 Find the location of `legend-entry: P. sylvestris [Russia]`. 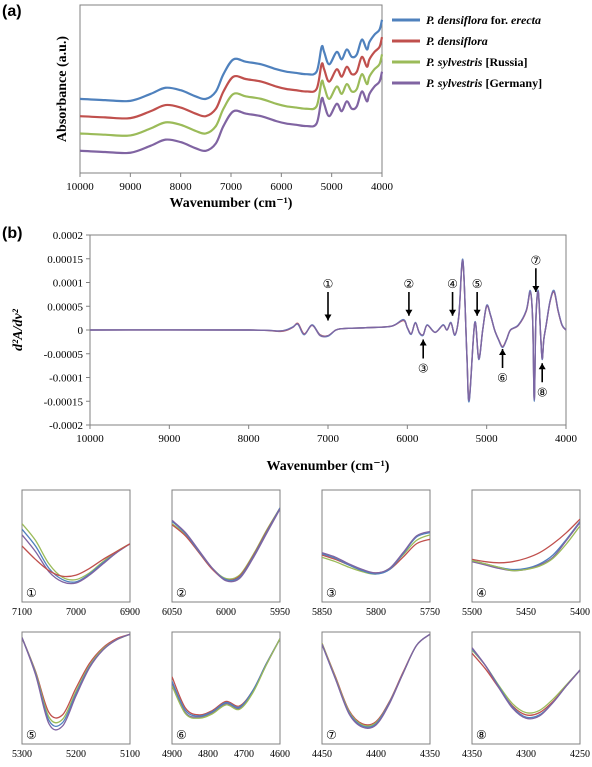

legend-entry: P. sylvestris [Russia] is located at coordinates (476, 62).